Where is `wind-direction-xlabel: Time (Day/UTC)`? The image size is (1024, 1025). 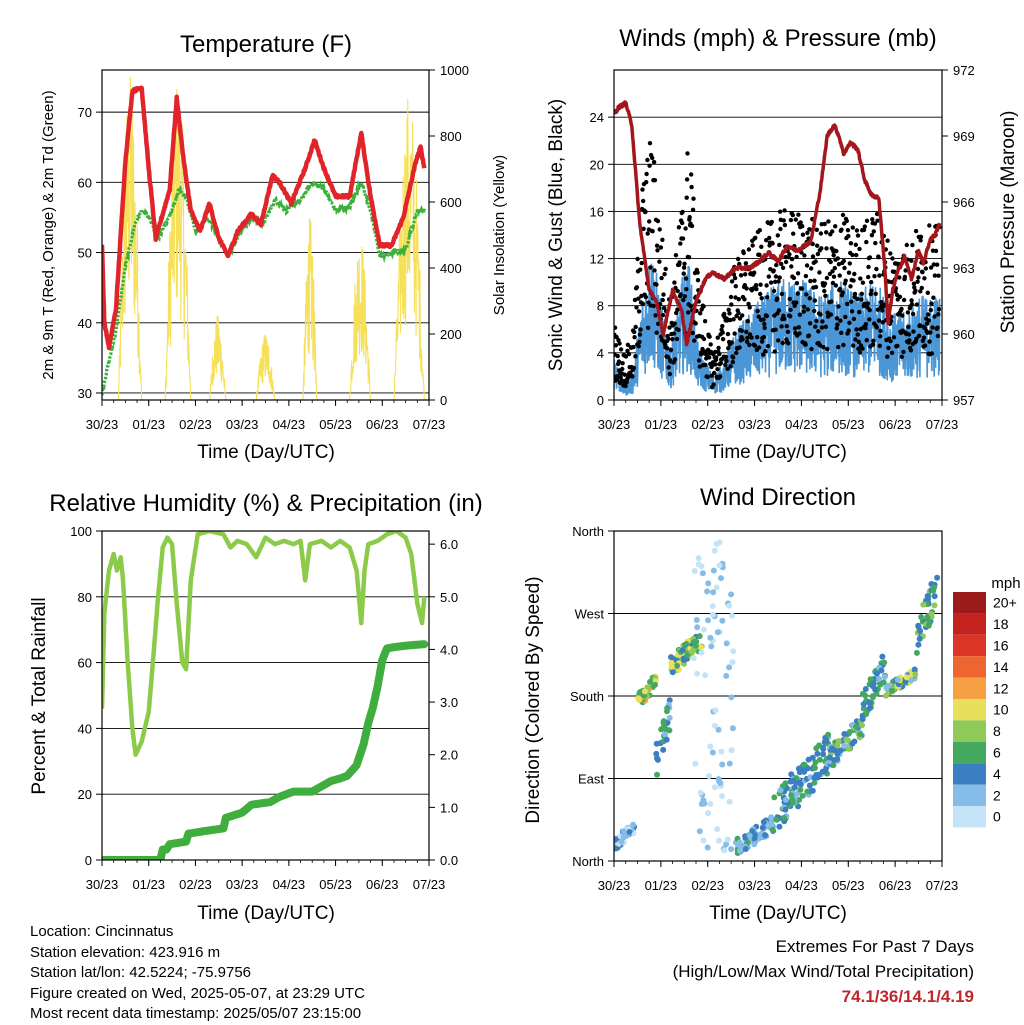 wind-direction-xlabel: Time (Day/UTC) is located at coordinates (778, 913).